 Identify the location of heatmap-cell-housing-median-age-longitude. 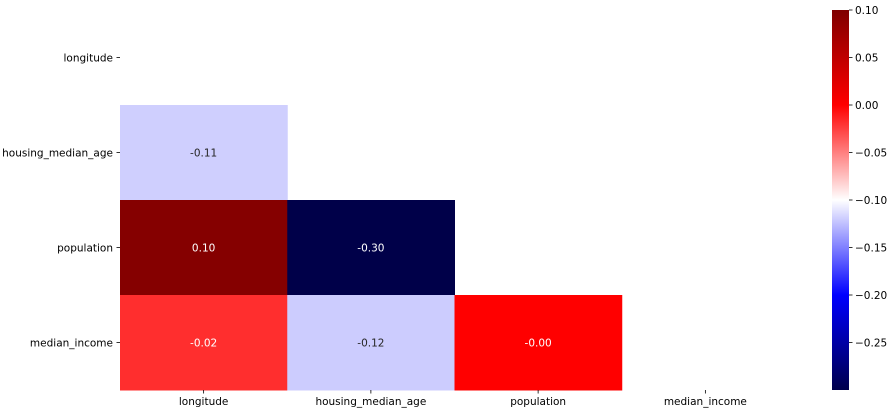
(204, 153).